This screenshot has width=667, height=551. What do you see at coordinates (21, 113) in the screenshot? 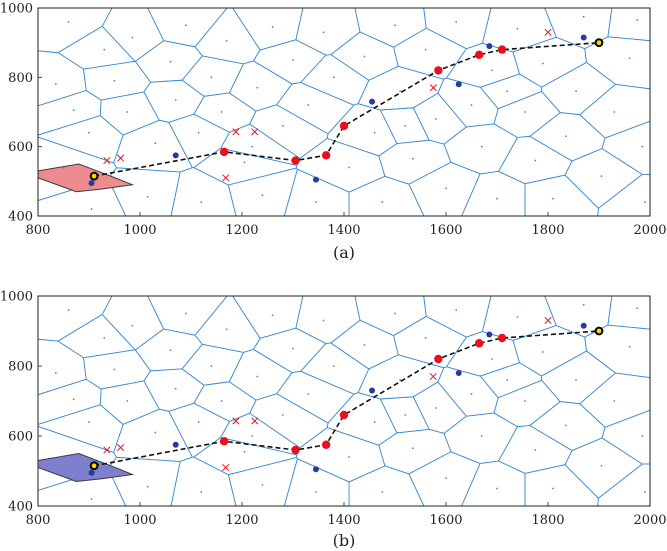
I see `y-tick-labels-a: 400 600 800 1000` at bounding box center [21, 113].